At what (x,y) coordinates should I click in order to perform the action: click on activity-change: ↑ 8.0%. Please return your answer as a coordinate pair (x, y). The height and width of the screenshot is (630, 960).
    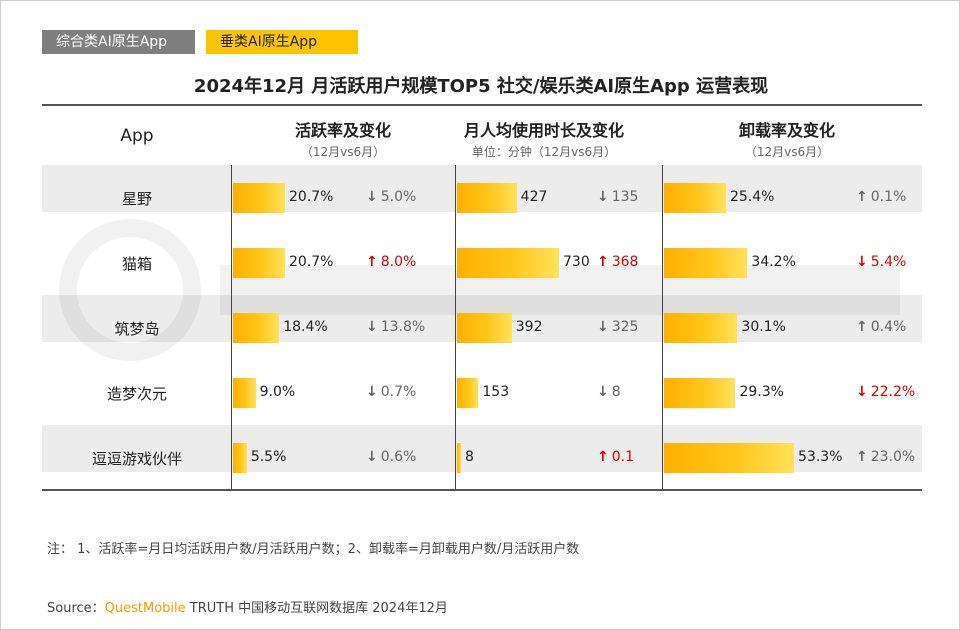
    Looking at the image, I should click on (391, 262).